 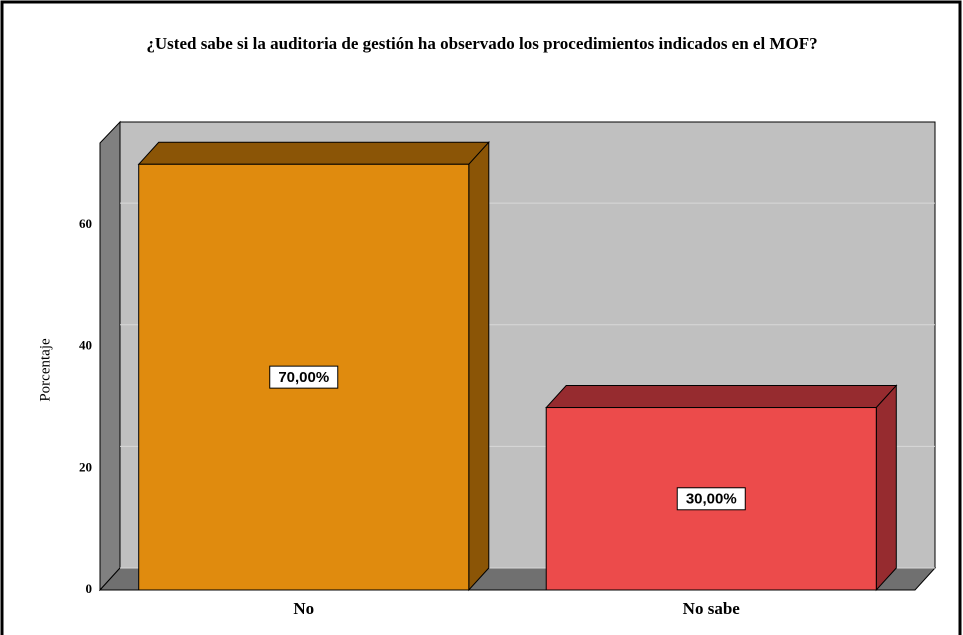 I want to click on value-label: 70,00%, so click(x=303, y=377).